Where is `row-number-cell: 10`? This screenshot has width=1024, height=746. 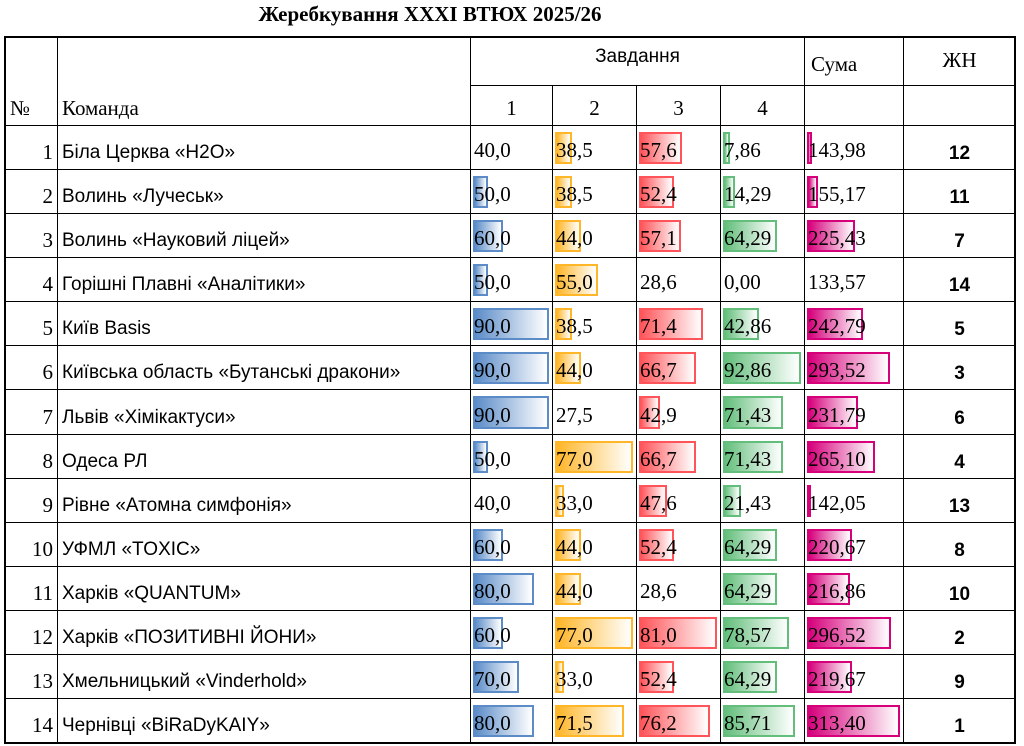
row-number-cell: 10 is located at coordinates (31, 544).